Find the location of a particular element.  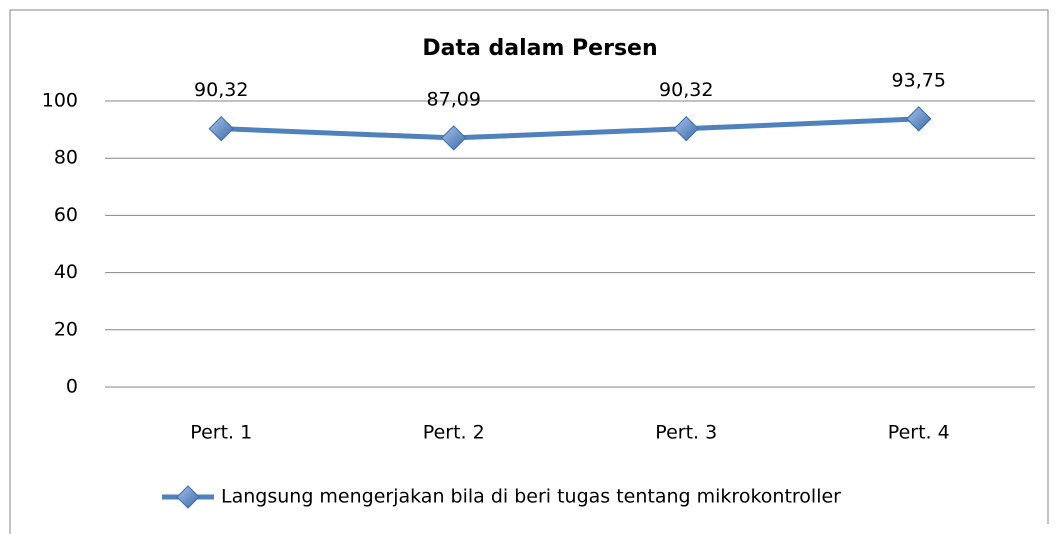

x-tick-label: Pert. 4 is located at coordinates (919, 433).